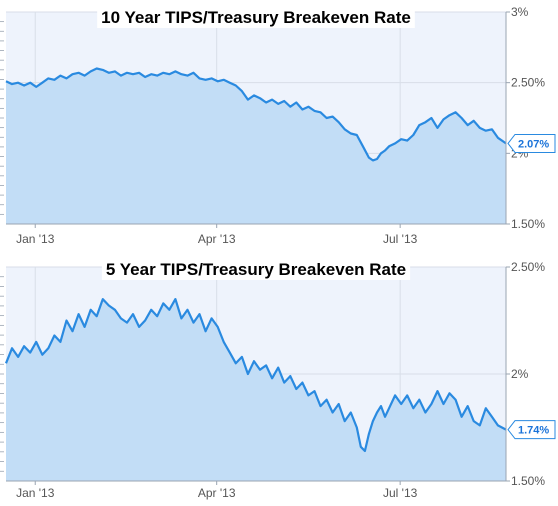 This screenshot has width=558, height=506. I want to click on chart-title: 10 Year TIPS/Treasury Breakeven Rate, so click(256, 17).